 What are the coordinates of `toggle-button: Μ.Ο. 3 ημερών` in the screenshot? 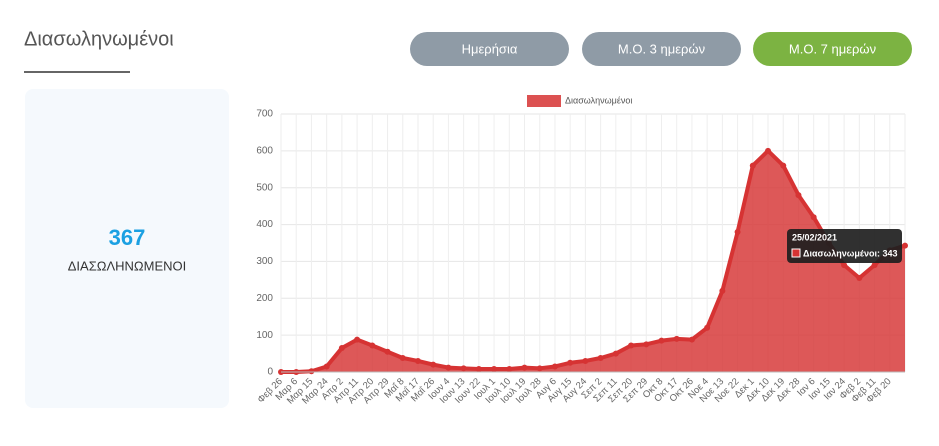 It's located at (661, 49).